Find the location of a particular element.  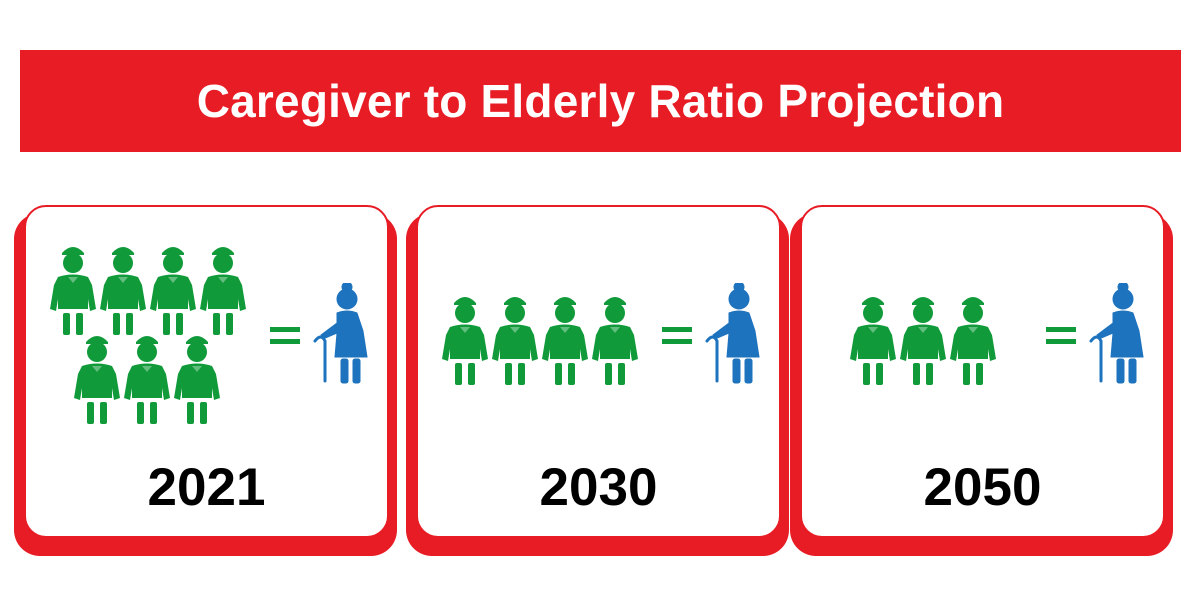

page-title: Caregiver to Elderly Ratio Projection is located at coordinates (600, 101).